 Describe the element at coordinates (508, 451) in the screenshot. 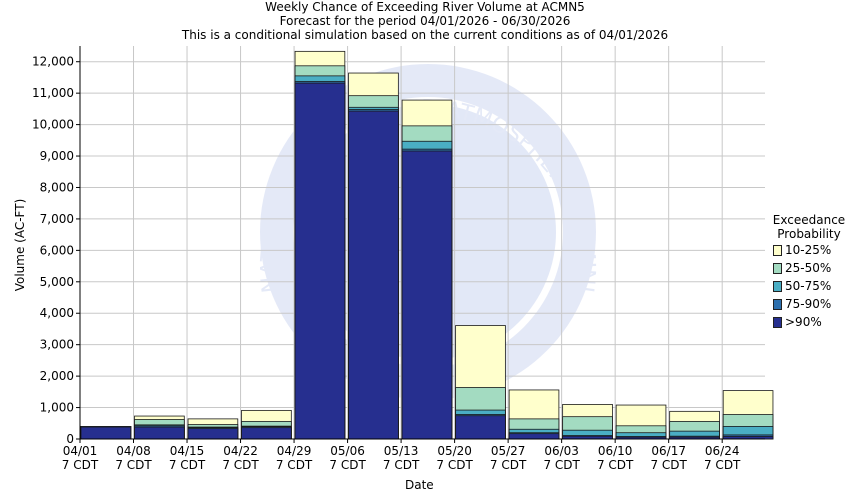

I see `x-tick-date: 05/27` at that location.